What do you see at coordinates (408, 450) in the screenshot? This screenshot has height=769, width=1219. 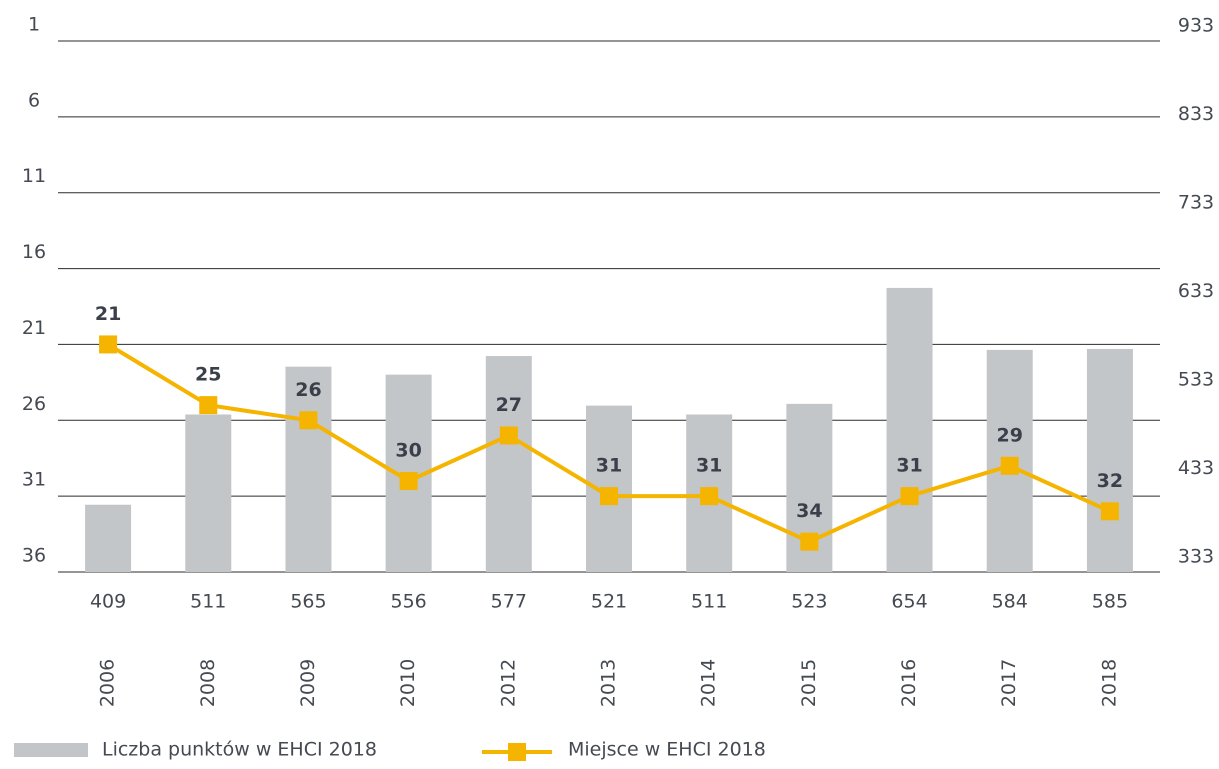 I see `data-label: 30` at bounding box center [408, 450].